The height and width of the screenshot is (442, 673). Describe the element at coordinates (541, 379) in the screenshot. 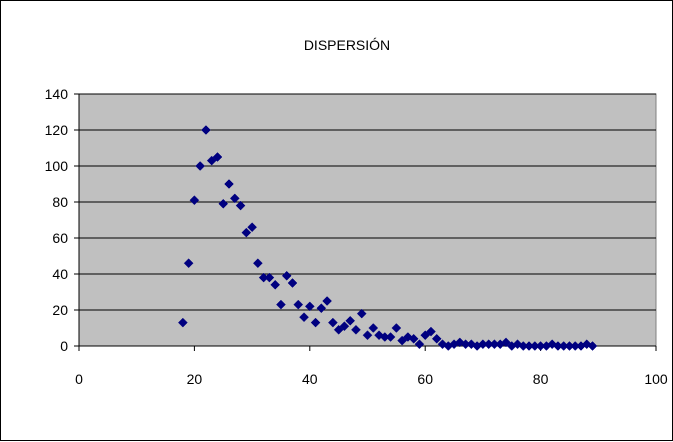

I see `x-tick-label: 80` at that location.